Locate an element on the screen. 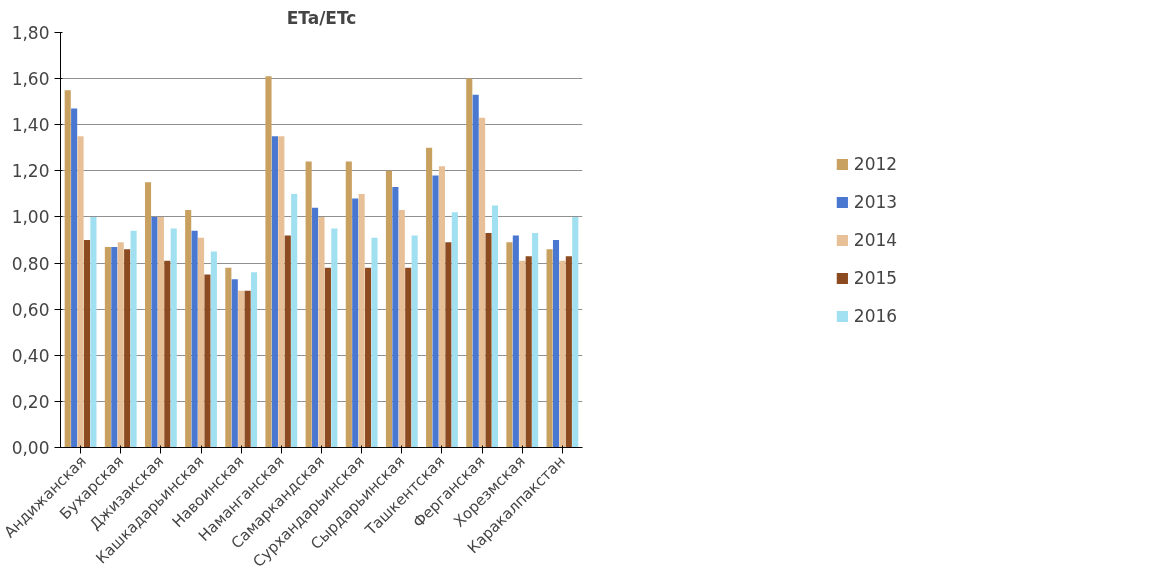  y-tick-label: 0,80 is located at coordinates (30, 263).